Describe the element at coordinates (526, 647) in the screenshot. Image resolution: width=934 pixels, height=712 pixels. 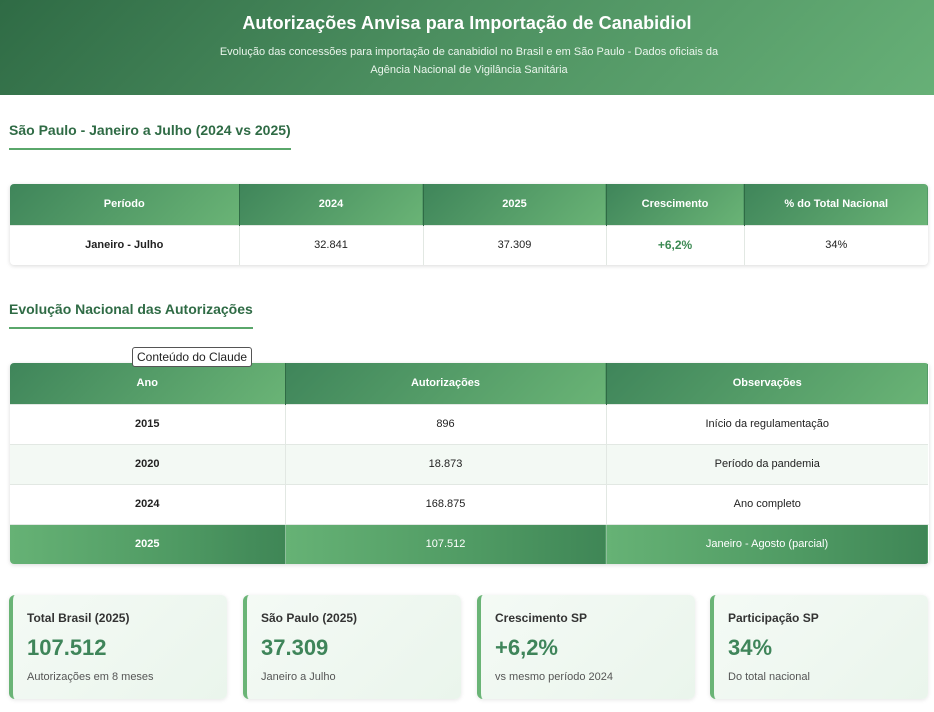
I see `stat-card-value: +6,2%` at that location.